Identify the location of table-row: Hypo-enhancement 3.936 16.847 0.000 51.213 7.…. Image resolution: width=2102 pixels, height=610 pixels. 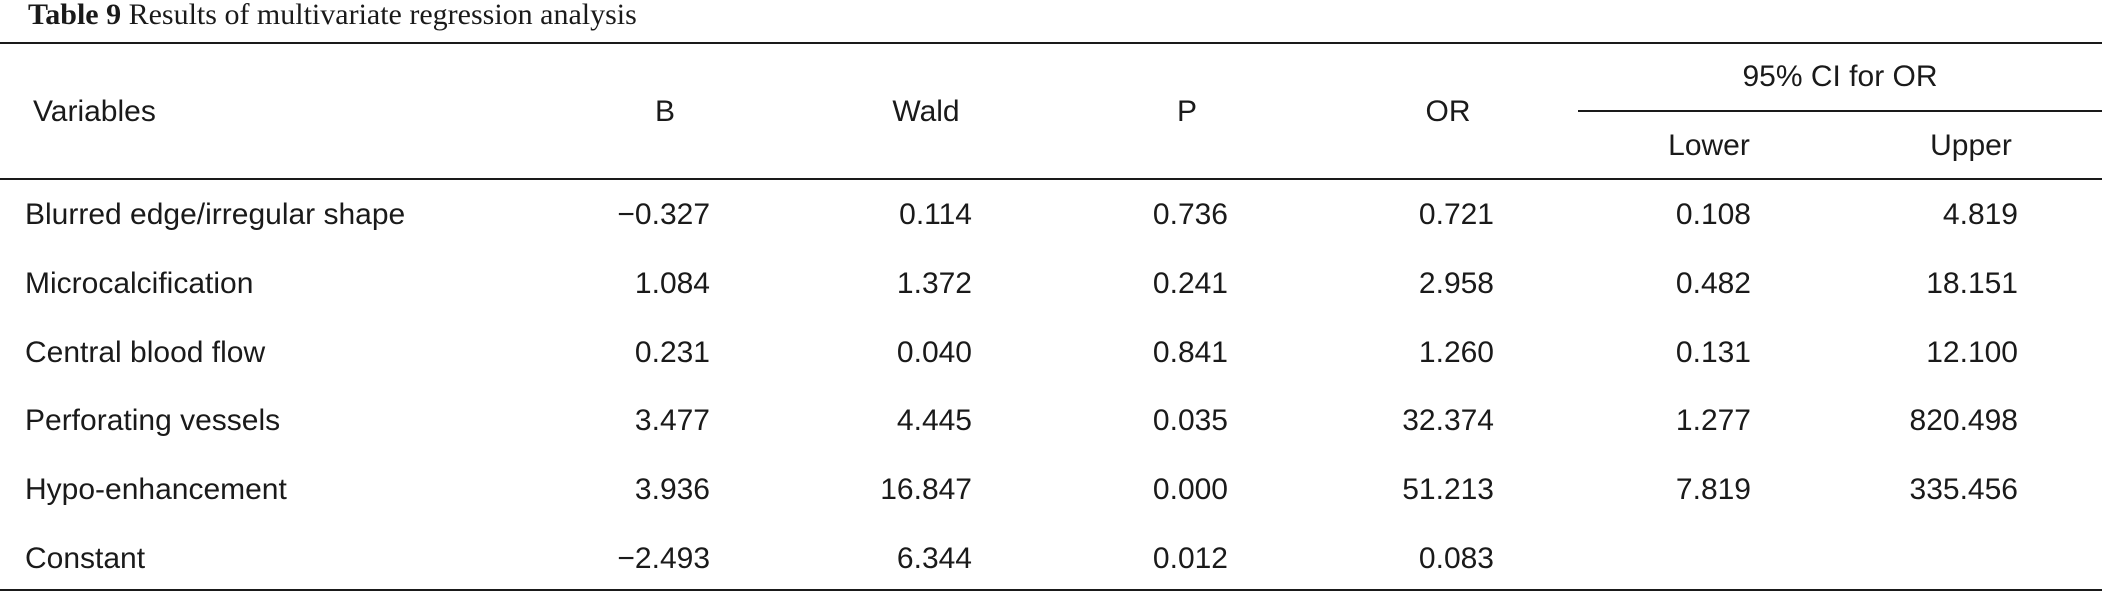
(1051, 506).